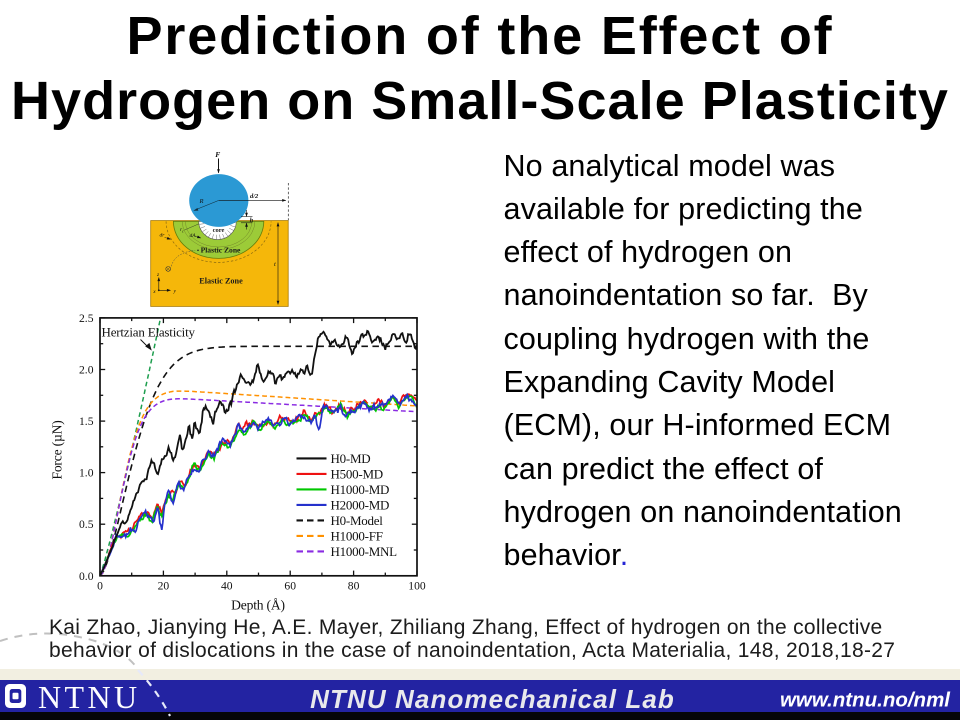 The width and height of the screenshot is (960, 720). I want to click on svg-text: 0.0, so click(86, 576).